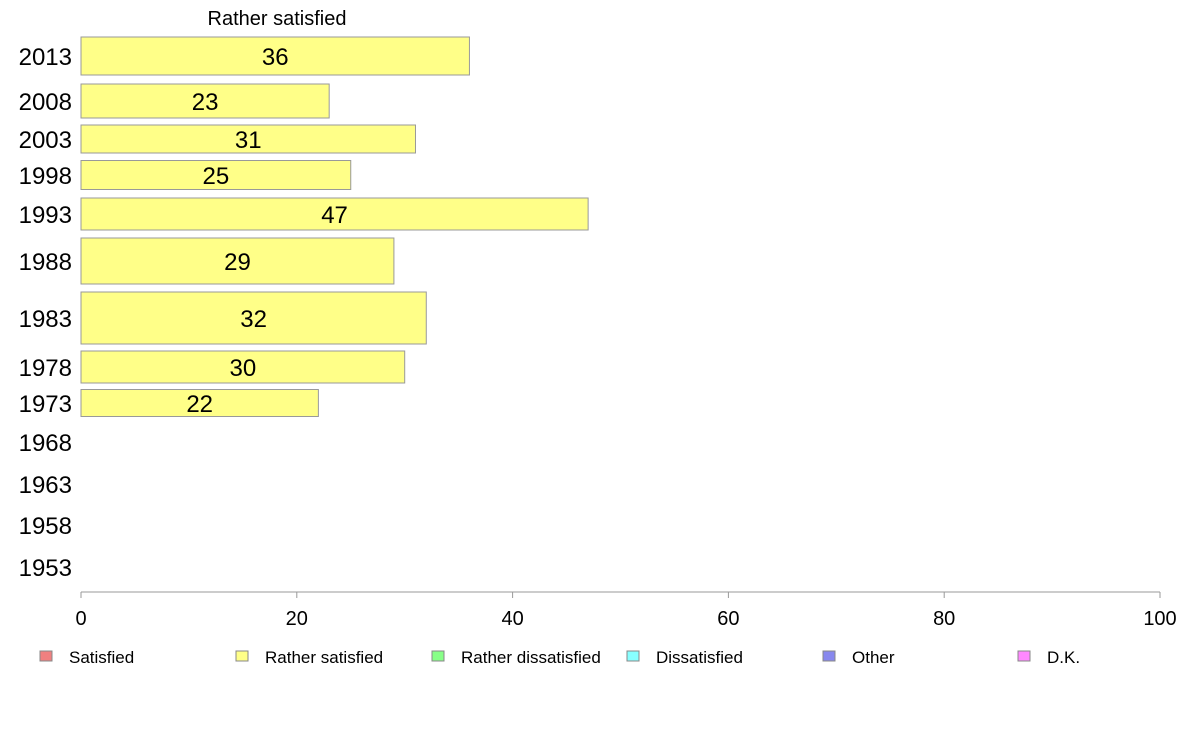  I want to click on value-label-1988: 29, so click(237, 262).